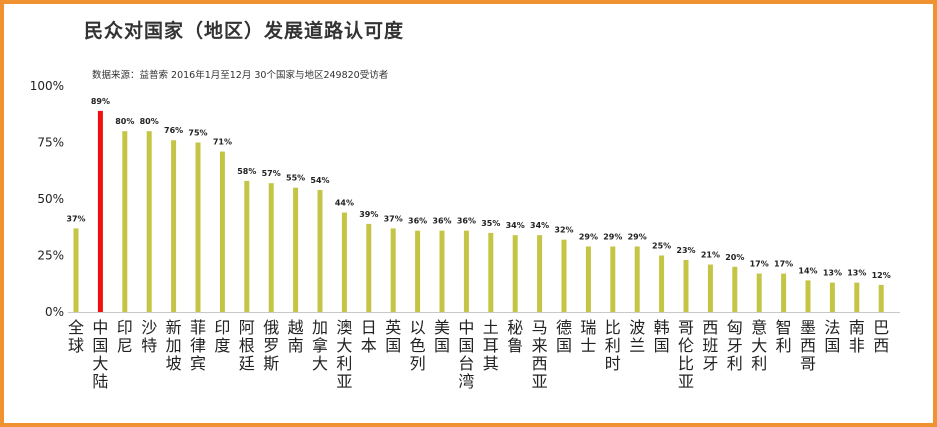 The width and height of the screenshot is (937, 427). Describe the element at coordinates (563, 230) in the screenshot. I see `data-label: 32%` at that location.